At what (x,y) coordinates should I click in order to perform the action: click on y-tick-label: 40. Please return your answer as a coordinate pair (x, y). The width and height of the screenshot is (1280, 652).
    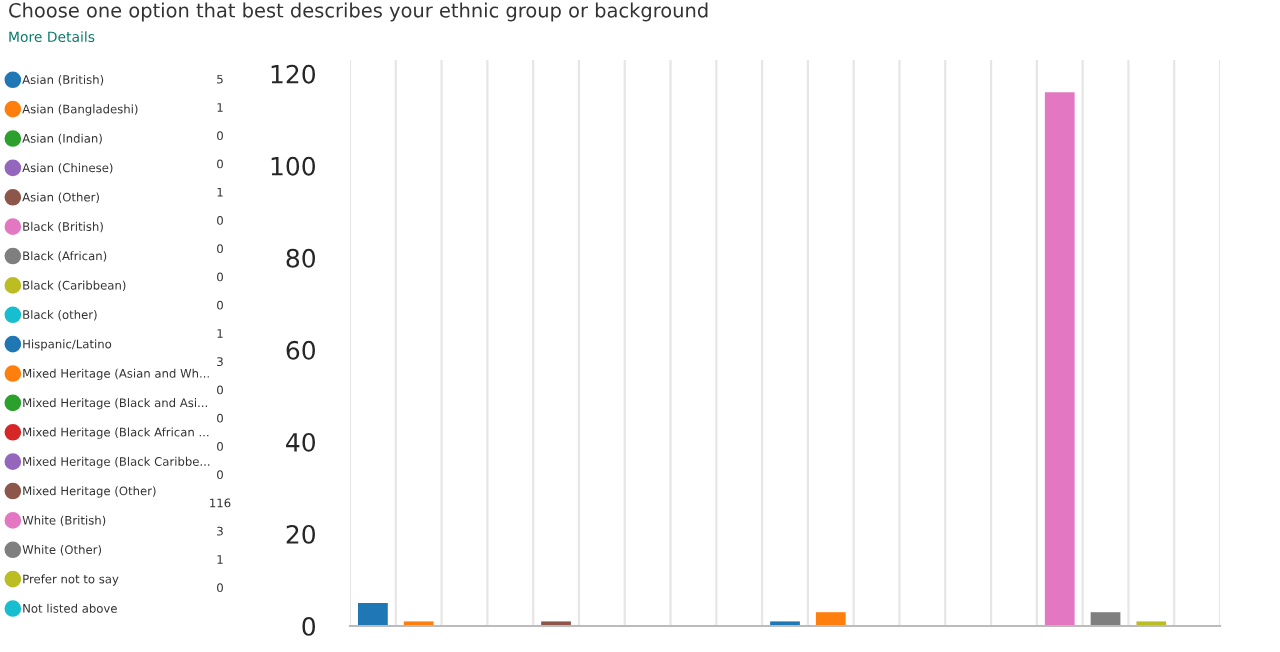
    Looking at the image, I should click on (301, 442).